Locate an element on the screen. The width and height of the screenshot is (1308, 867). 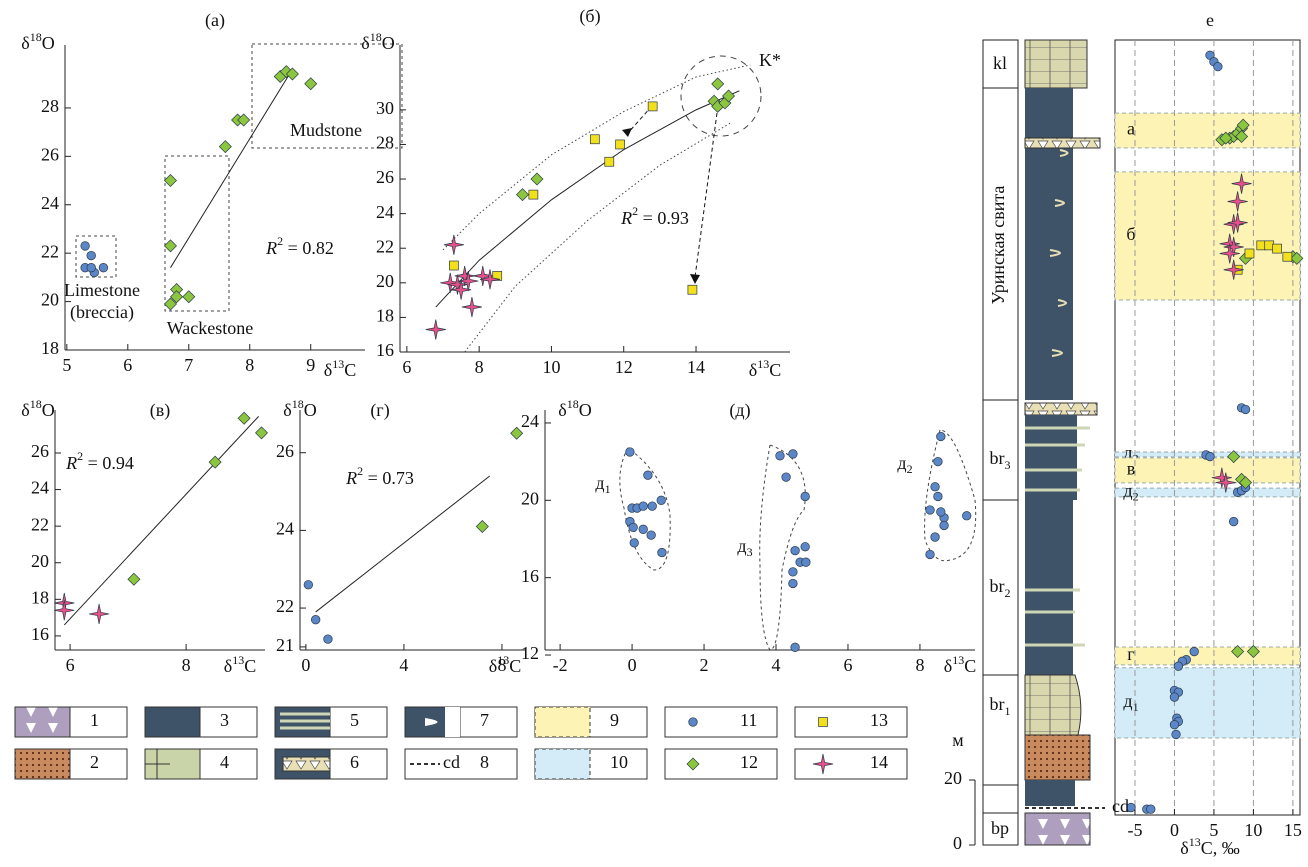
x-axis-label: δ13C is located at coordinates (240, 664).